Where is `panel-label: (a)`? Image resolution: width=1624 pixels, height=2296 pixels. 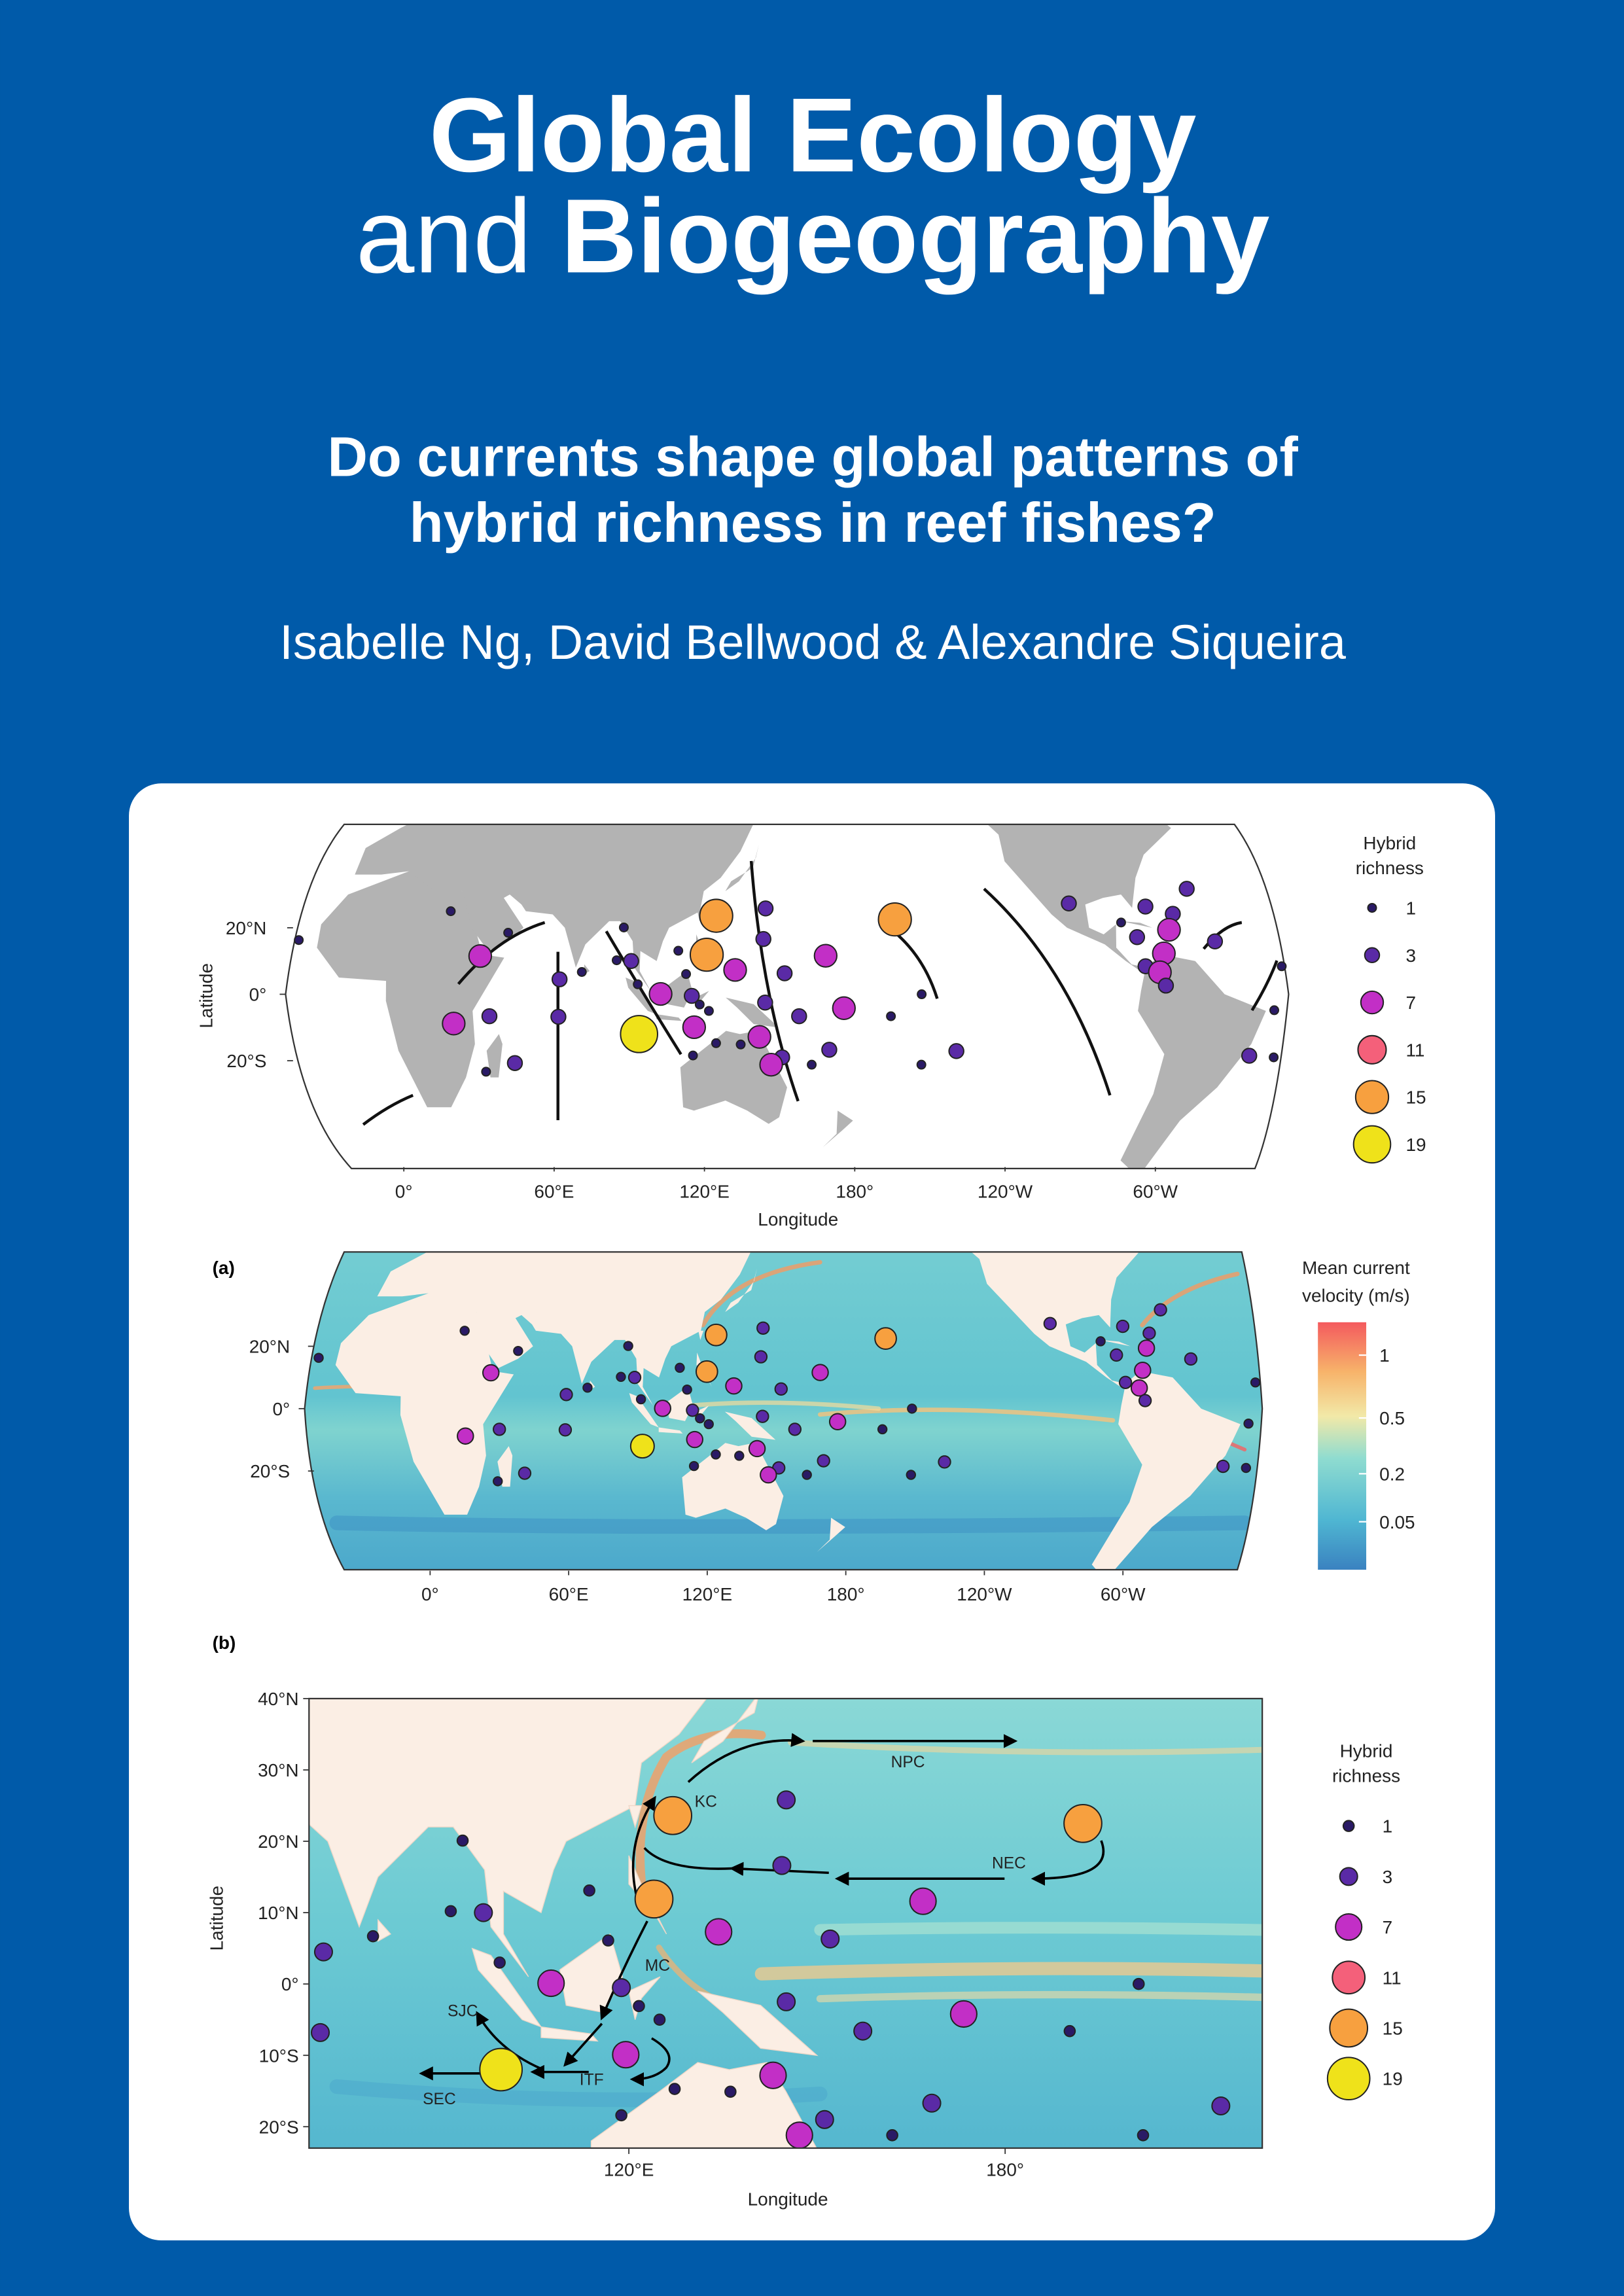 panel-label: (a) is located at coordinates (224, 1268).